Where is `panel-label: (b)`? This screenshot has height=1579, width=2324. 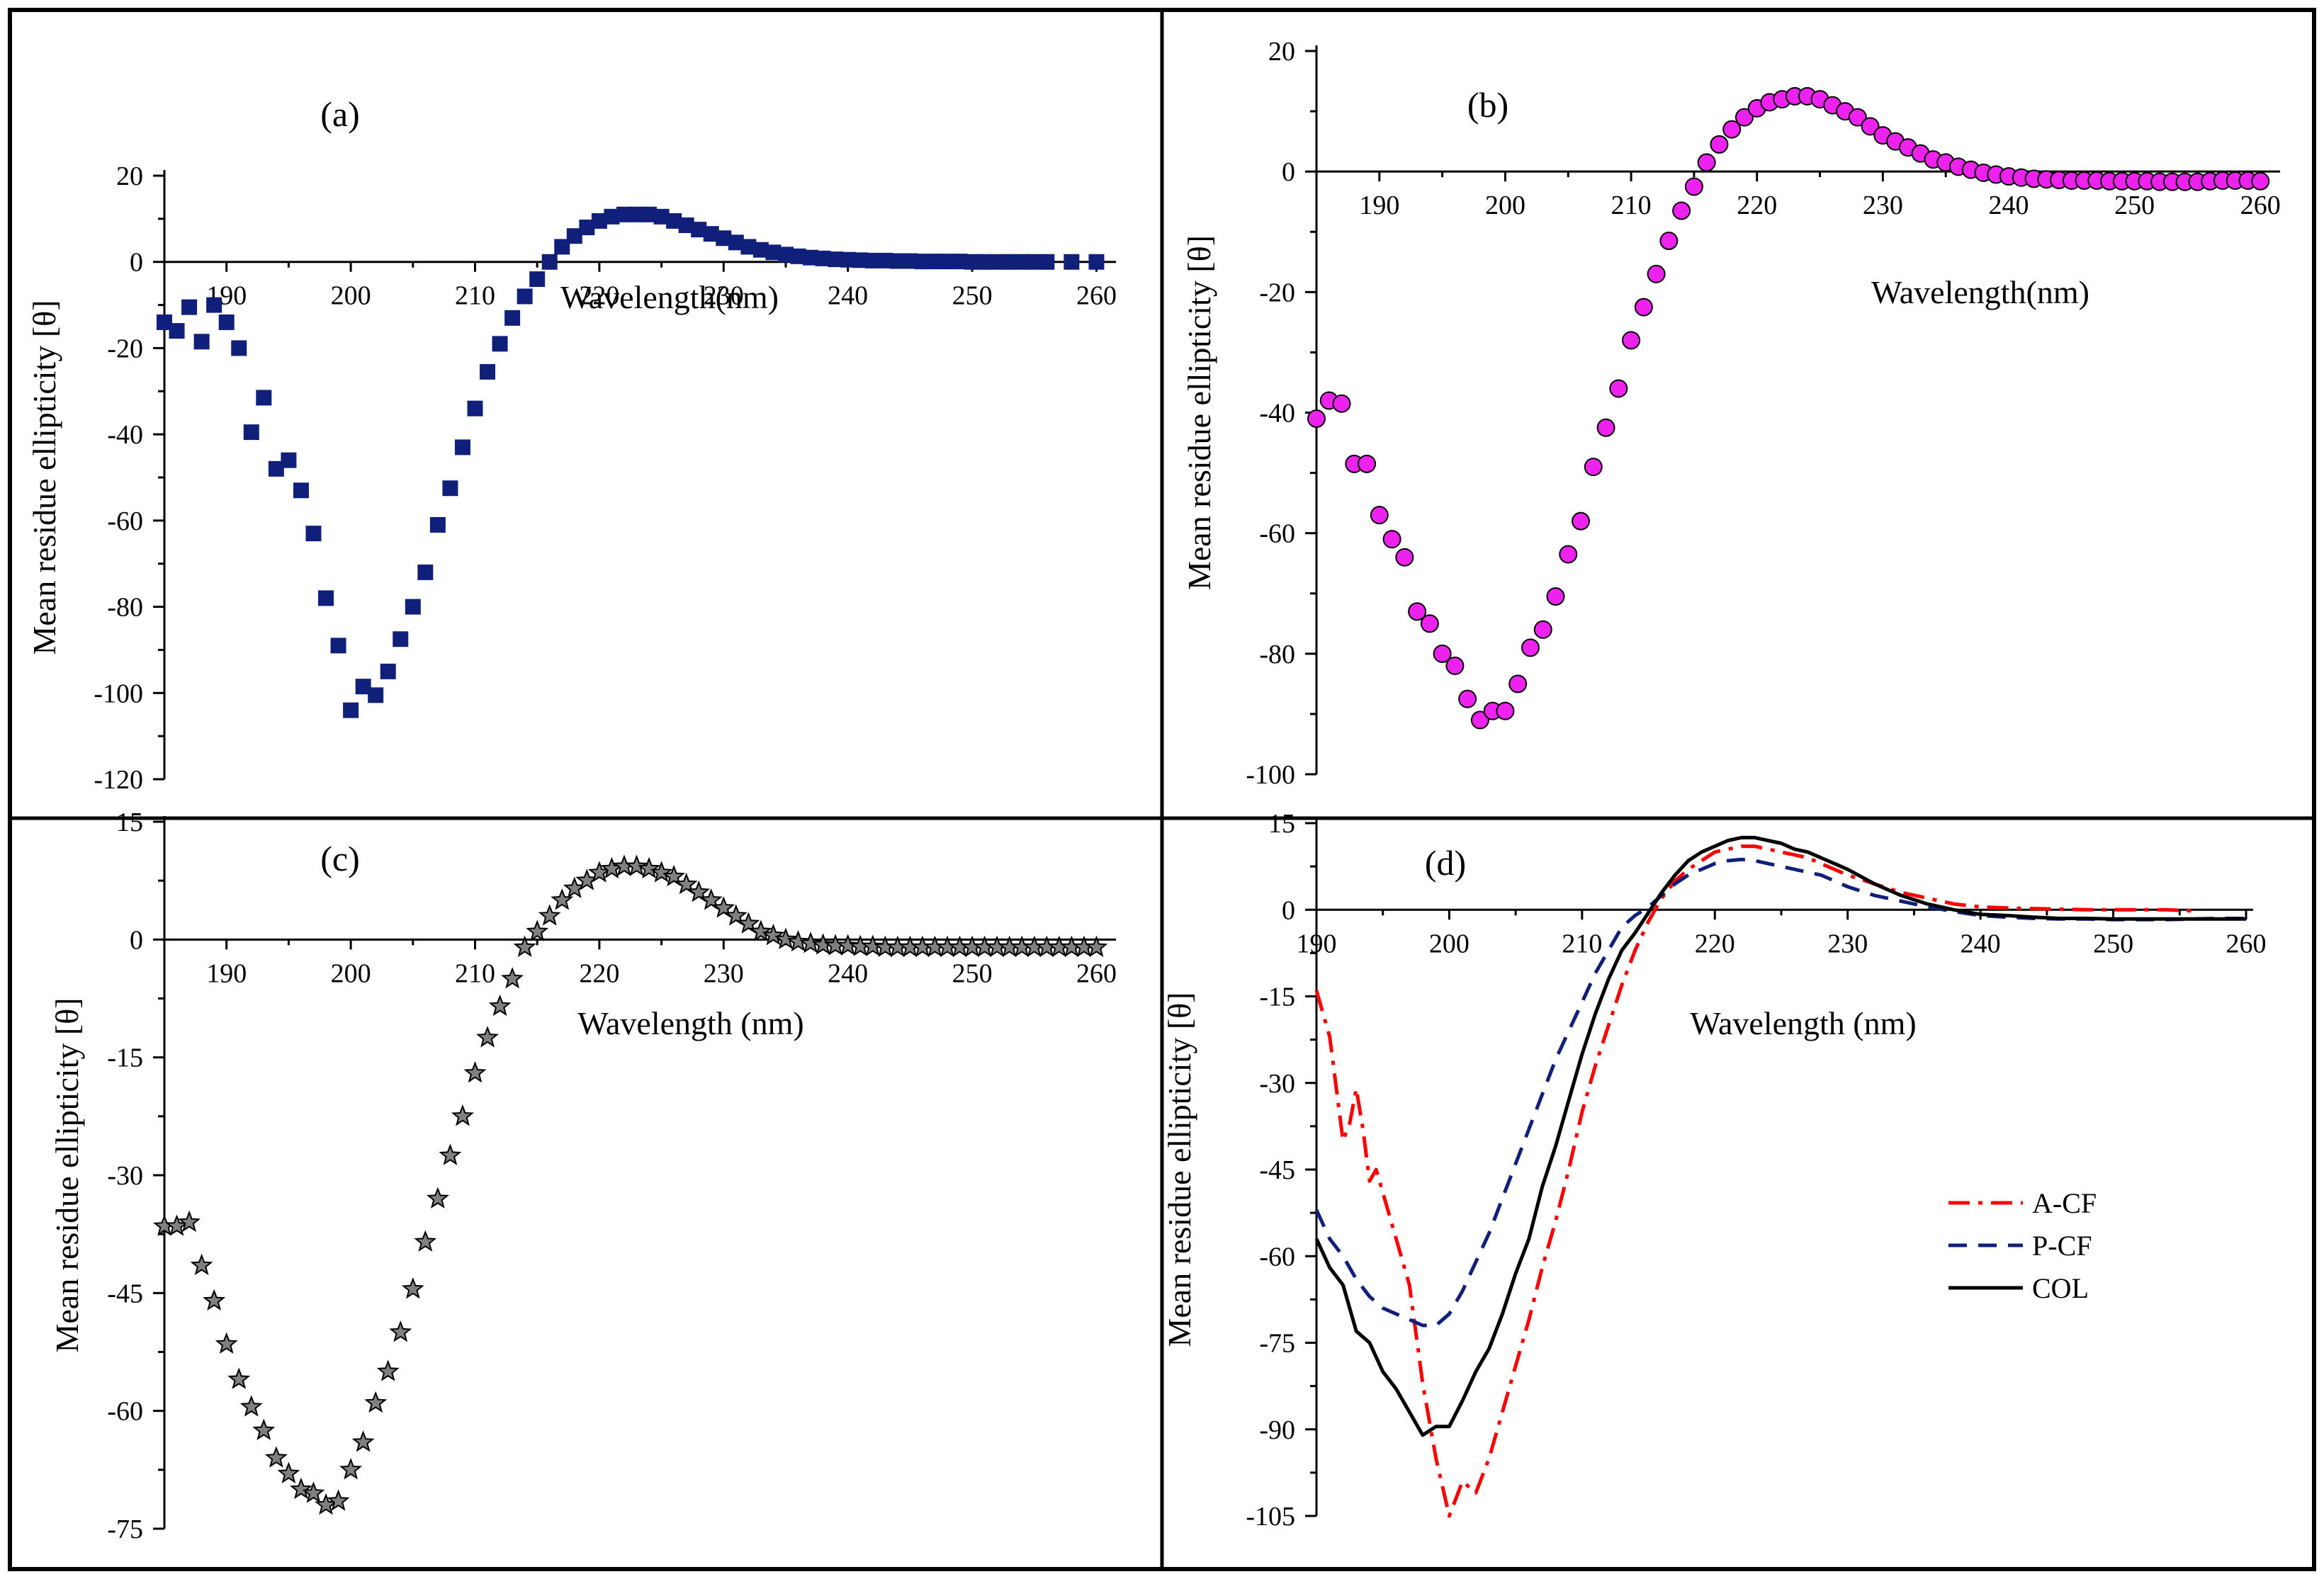 panel-label: (b) is located at coordinates (1487, 105).